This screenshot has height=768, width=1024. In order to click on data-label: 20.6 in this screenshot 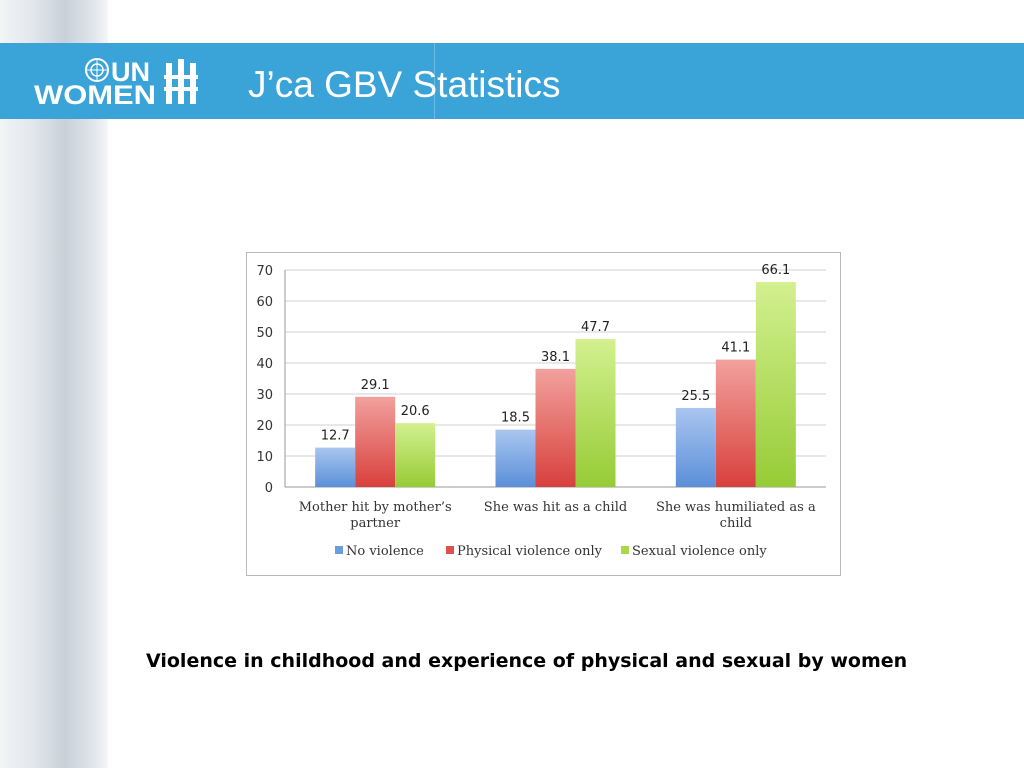, I will do `click(415, 411)`.